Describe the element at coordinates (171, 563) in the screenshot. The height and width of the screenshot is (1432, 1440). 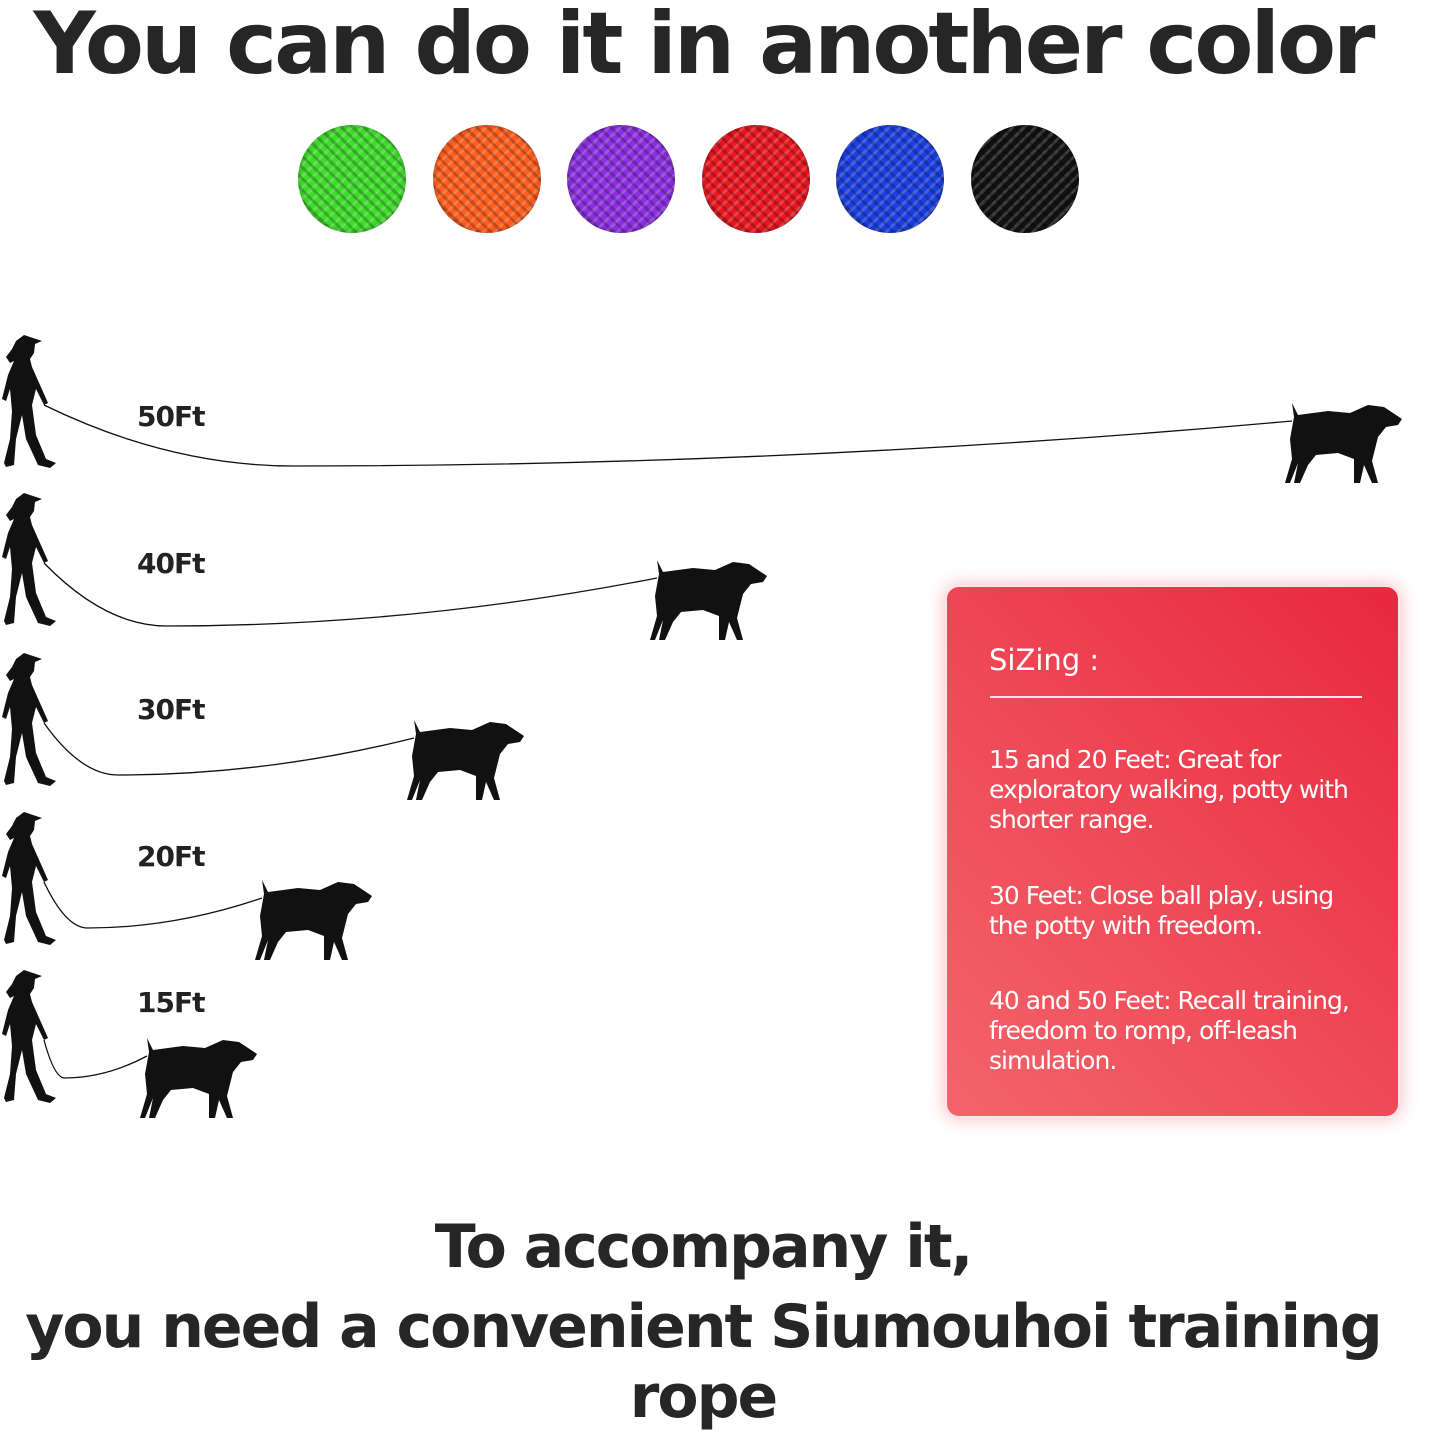
I see `length-label-40: 40Ft` at that location.